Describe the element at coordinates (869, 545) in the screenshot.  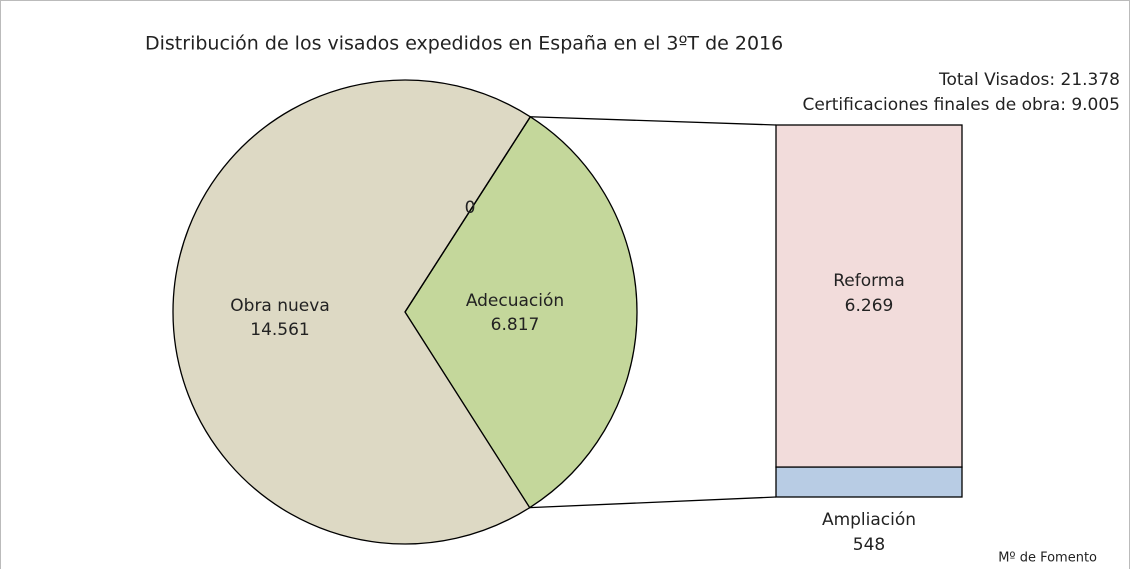
I see `value-label: 548` at that location.